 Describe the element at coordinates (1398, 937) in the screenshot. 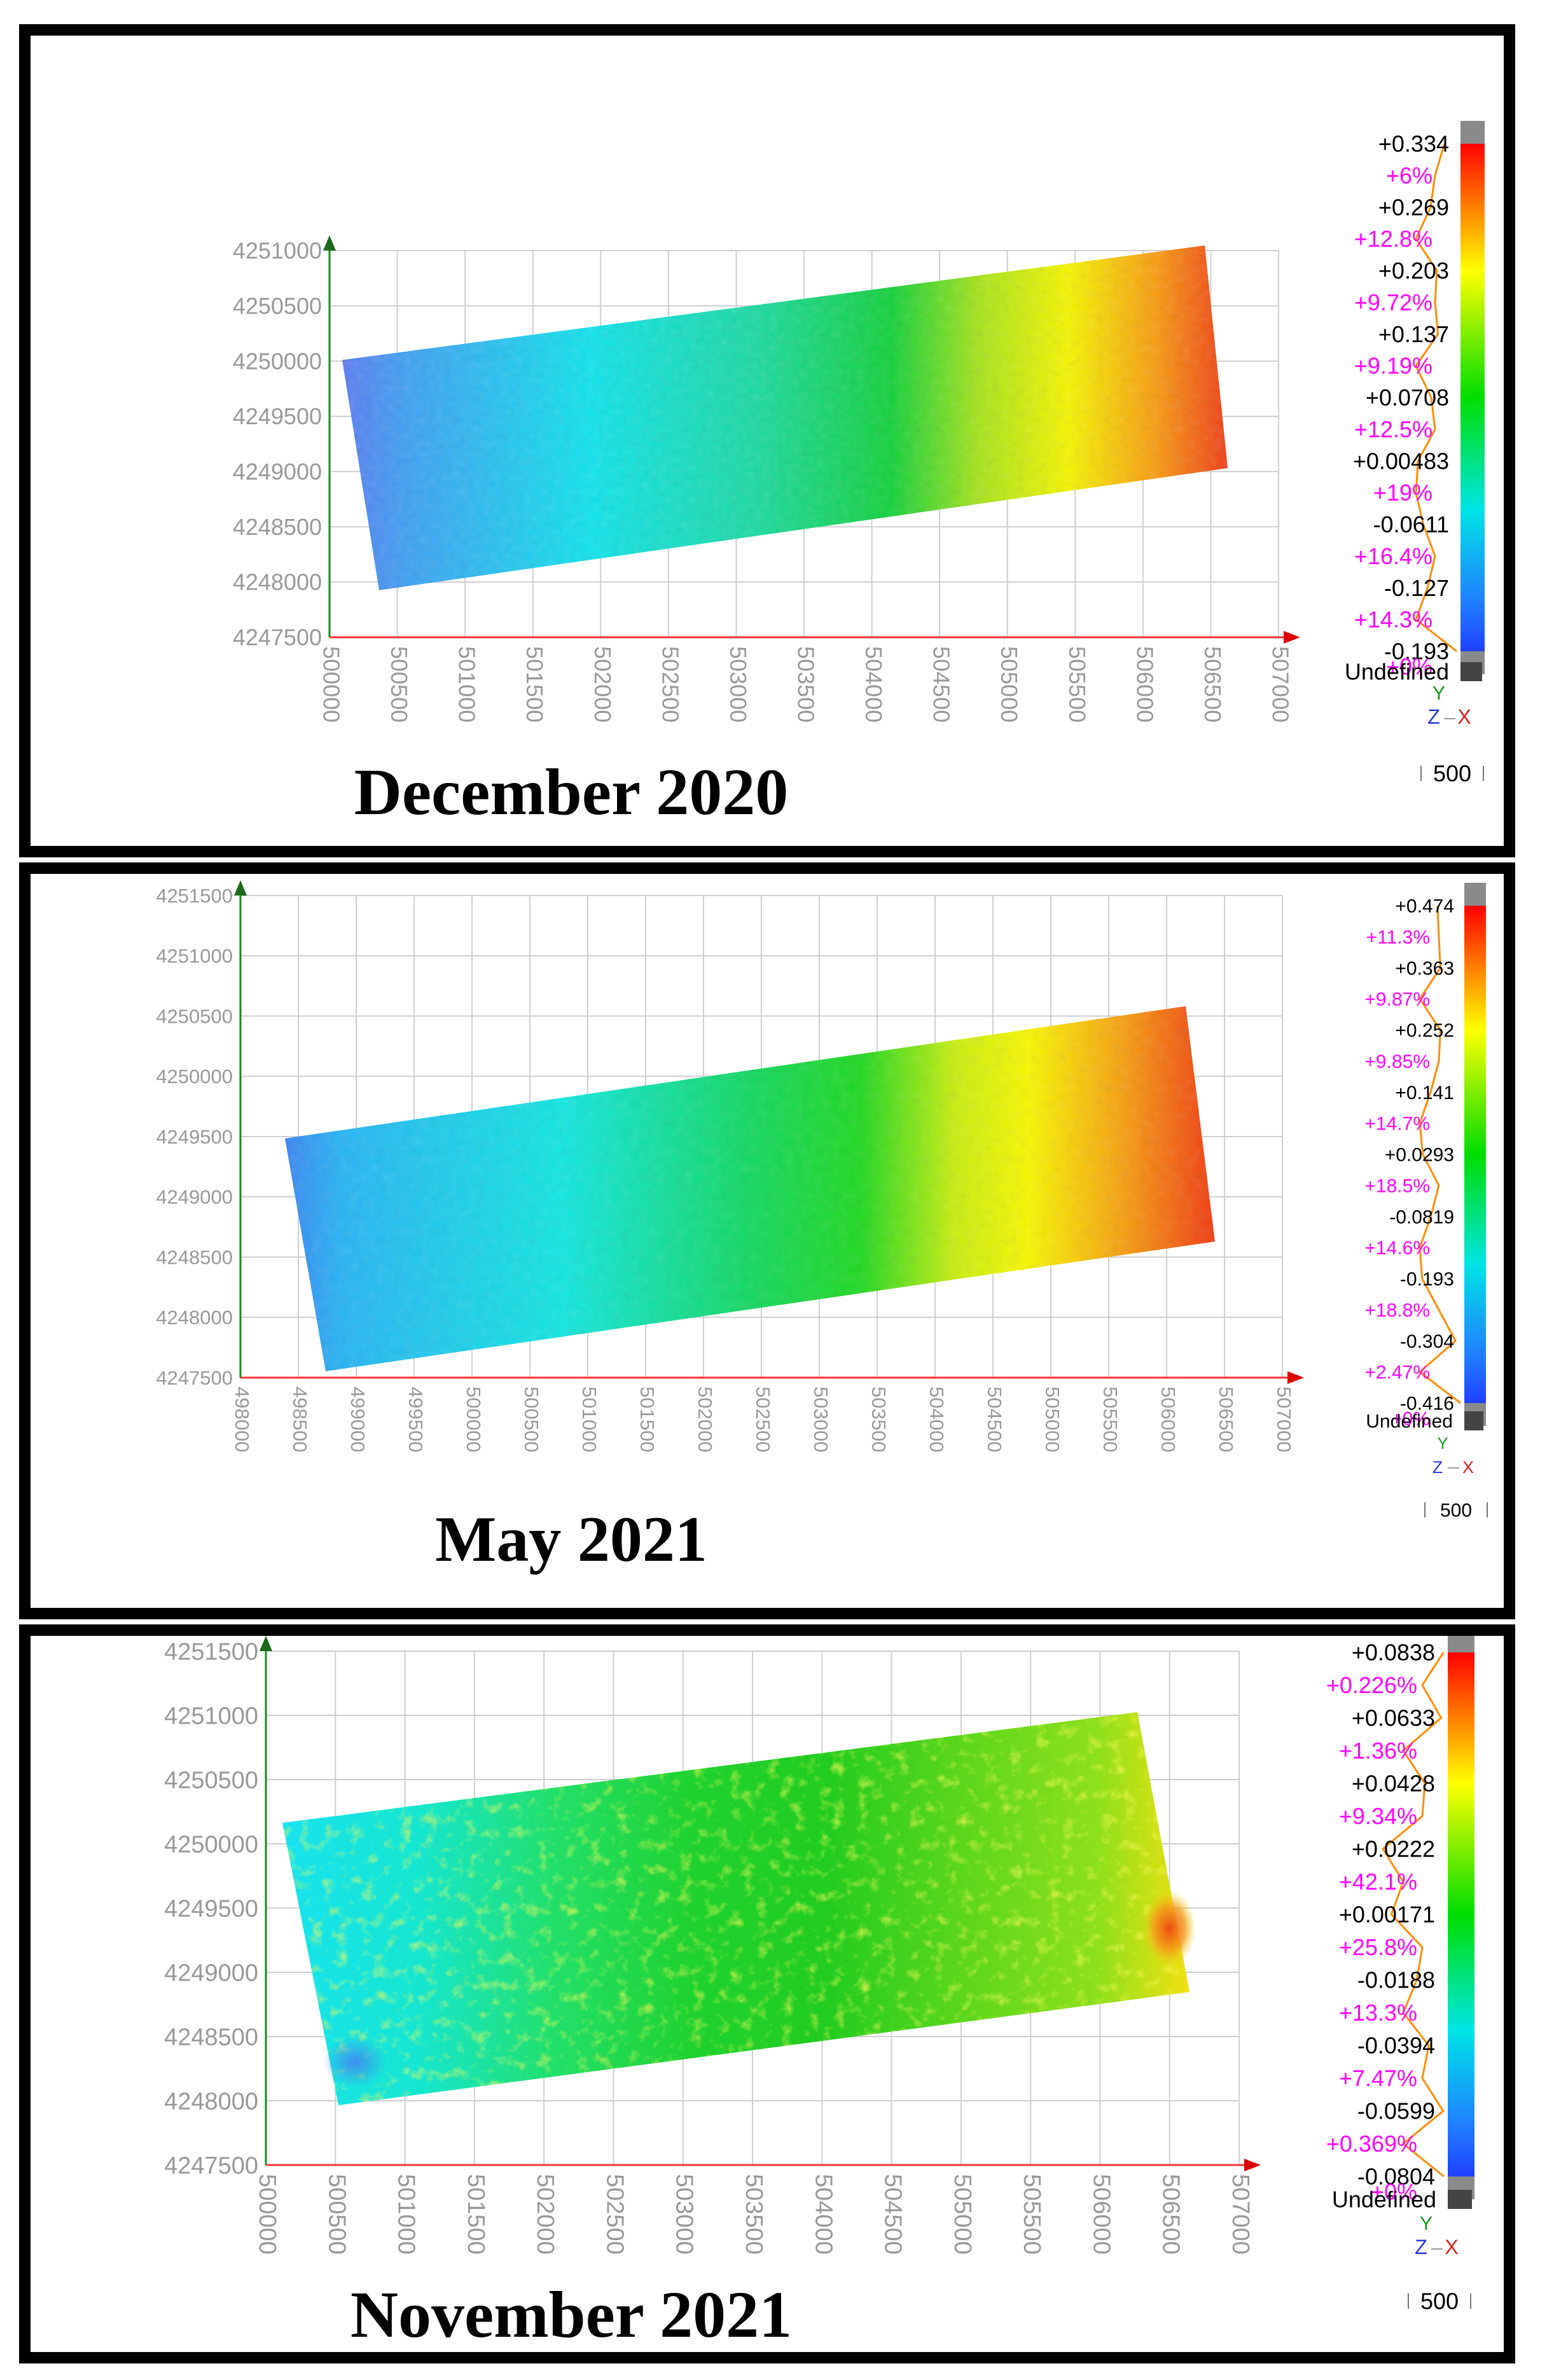

I see `legend-percent-label: +11.3%` at that location.